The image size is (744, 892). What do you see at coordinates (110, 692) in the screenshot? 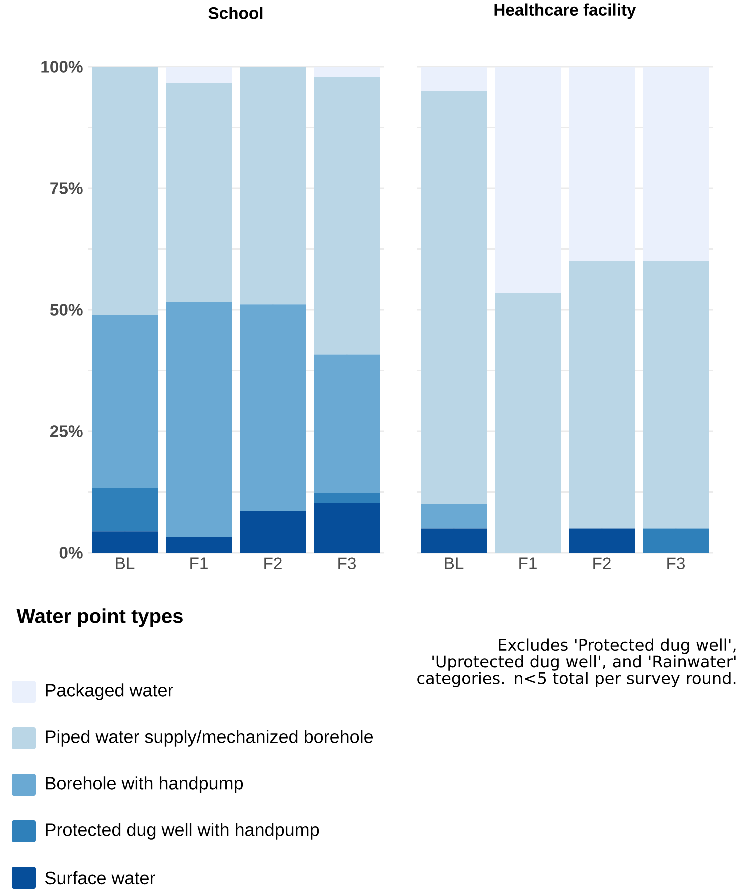
I see `legend-label: Packaged water` at bounding box center [110, 692].